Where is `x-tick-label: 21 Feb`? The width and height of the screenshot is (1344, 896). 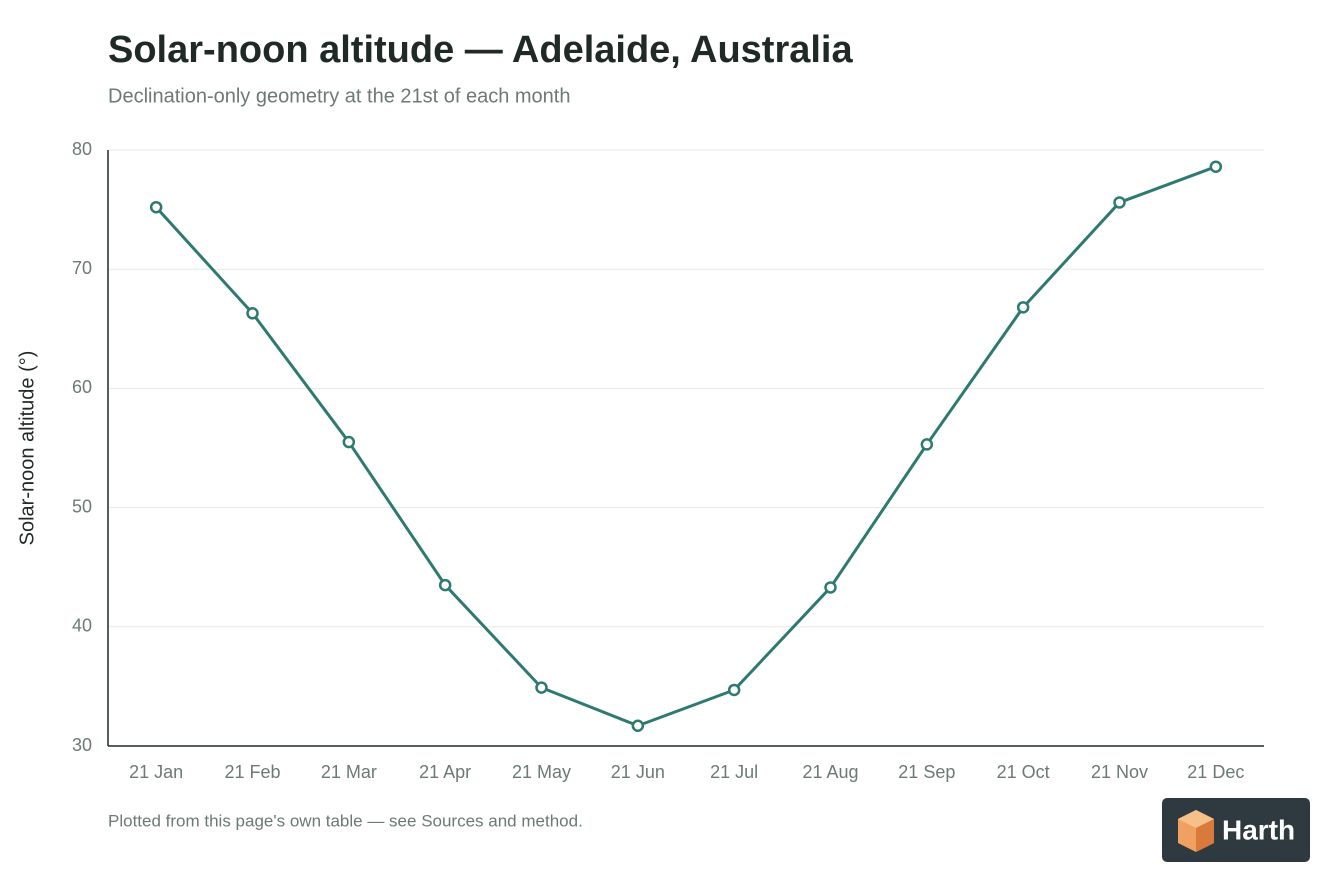 x-tick-label: 21 Feb is located at coordinates (252, 772).